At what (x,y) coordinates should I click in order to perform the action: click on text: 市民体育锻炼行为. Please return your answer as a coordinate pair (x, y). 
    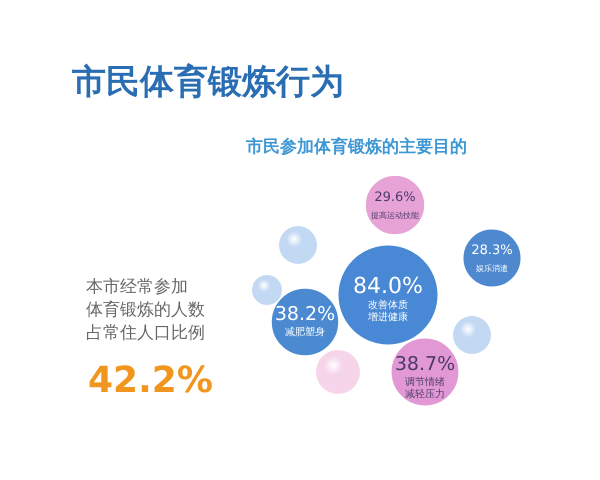
    Looking at the image, I should click on (207, 82).